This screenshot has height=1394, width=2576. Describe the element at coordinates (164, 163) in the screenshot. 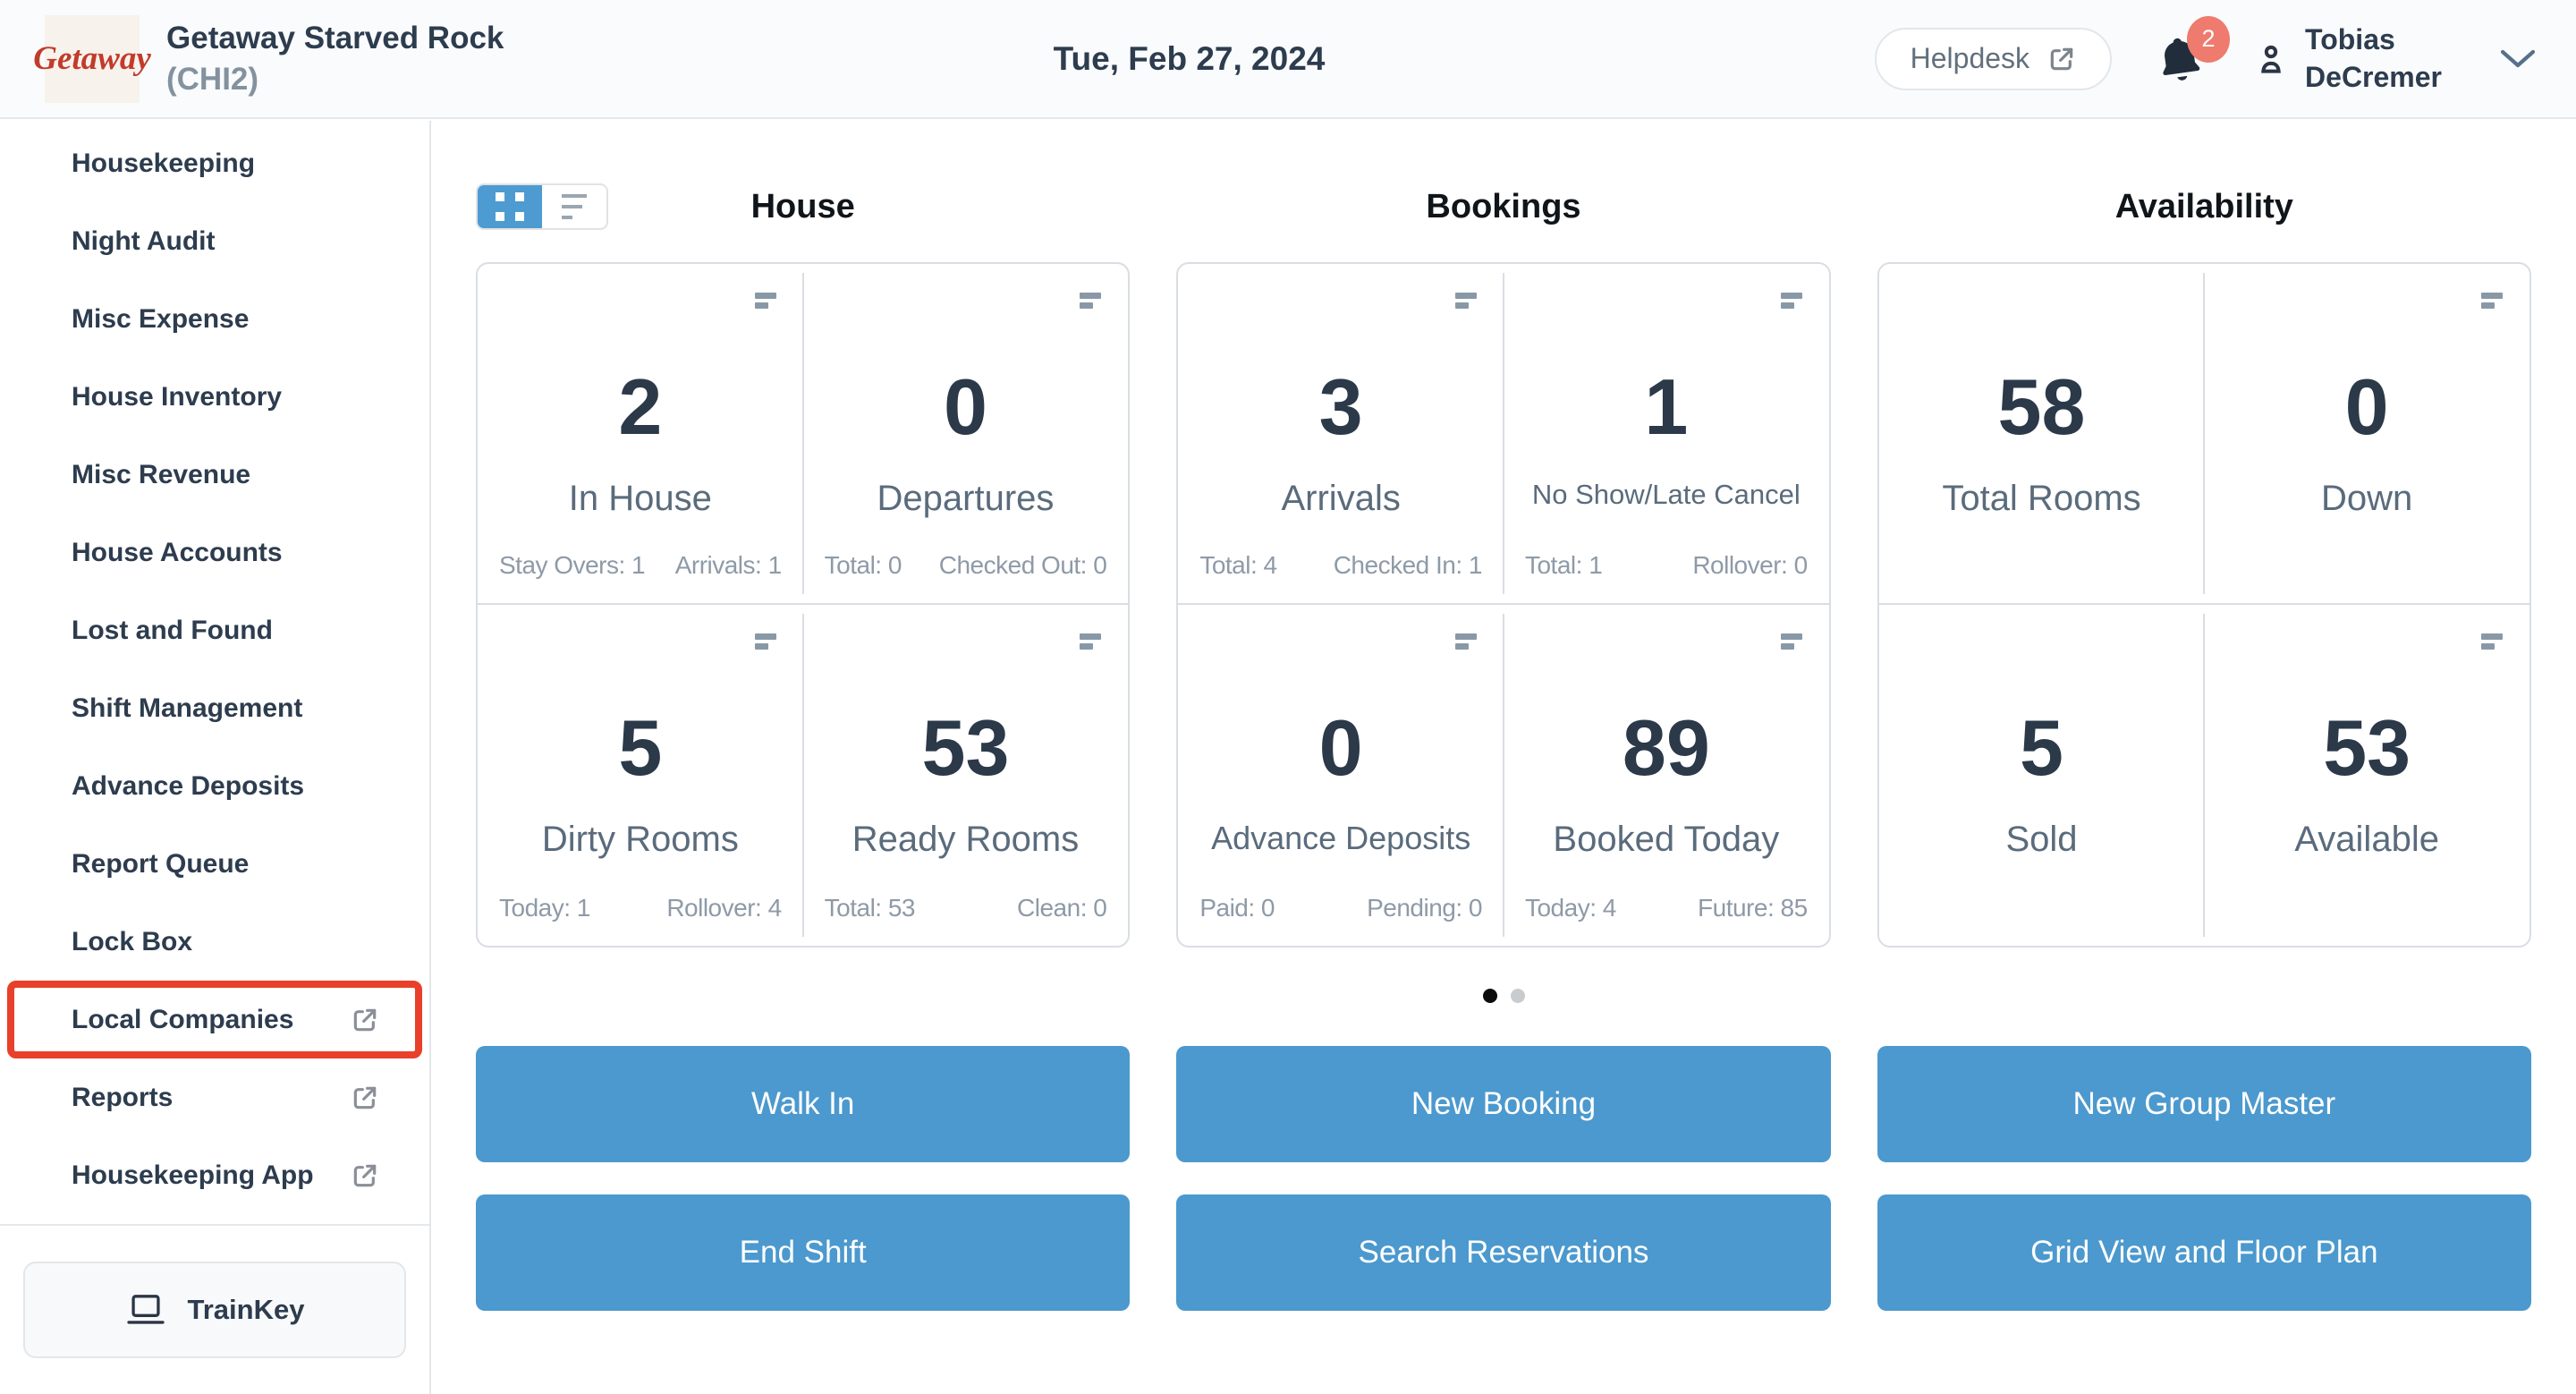

I see `sidebar-item-label: Housekeeping` at that location.